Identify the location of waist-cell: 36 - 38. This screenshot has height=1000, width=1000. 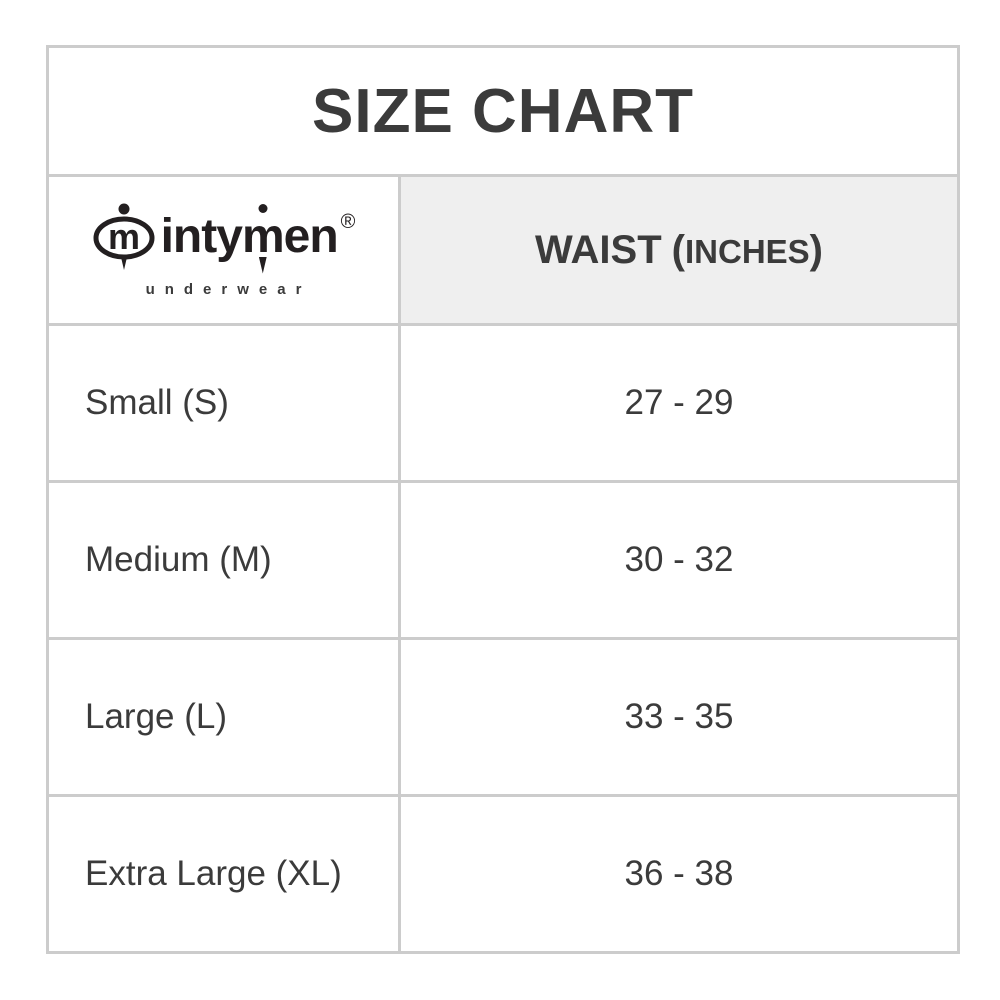
(679, 874).